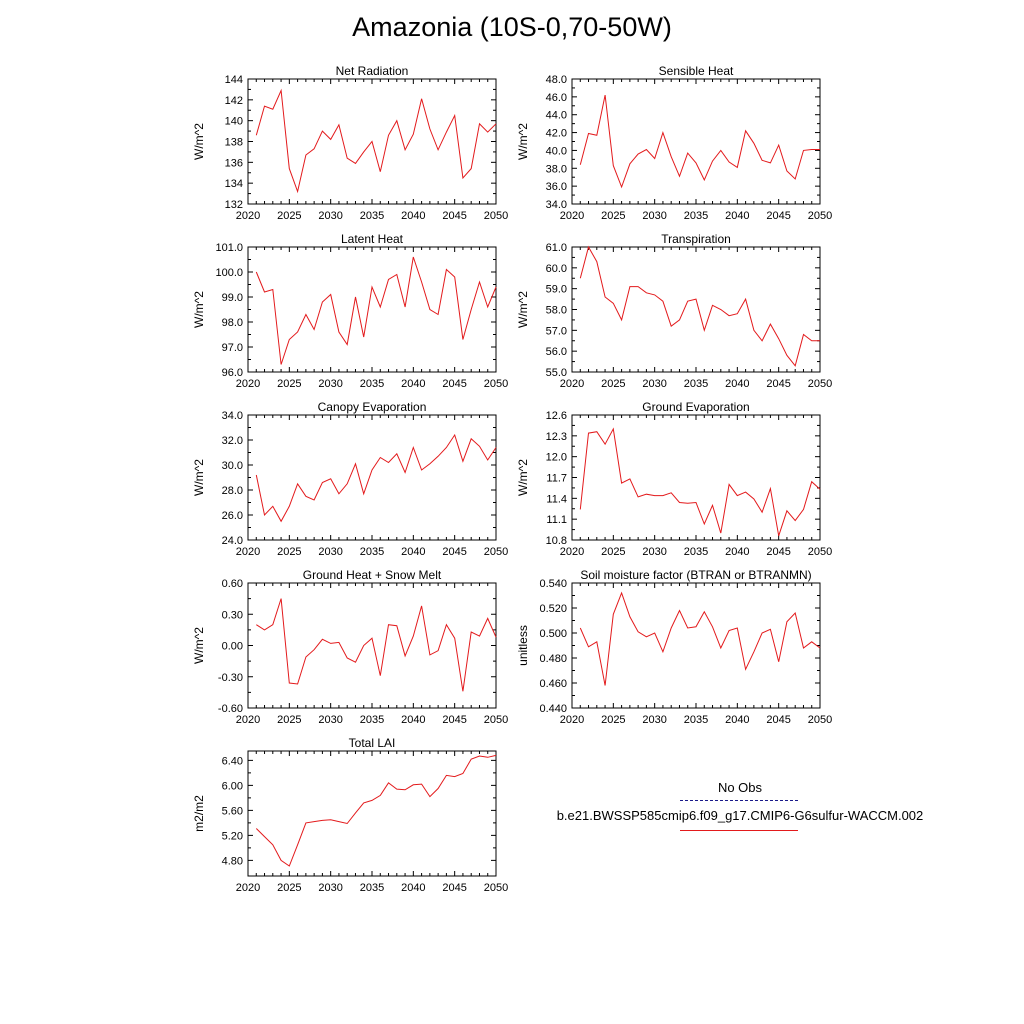 The image size is (1024, 1024). What do you see at coordinates (372, 743) in the screenshot?
I see `chart9-title: Total LAI` at bounding box center [372, 743].